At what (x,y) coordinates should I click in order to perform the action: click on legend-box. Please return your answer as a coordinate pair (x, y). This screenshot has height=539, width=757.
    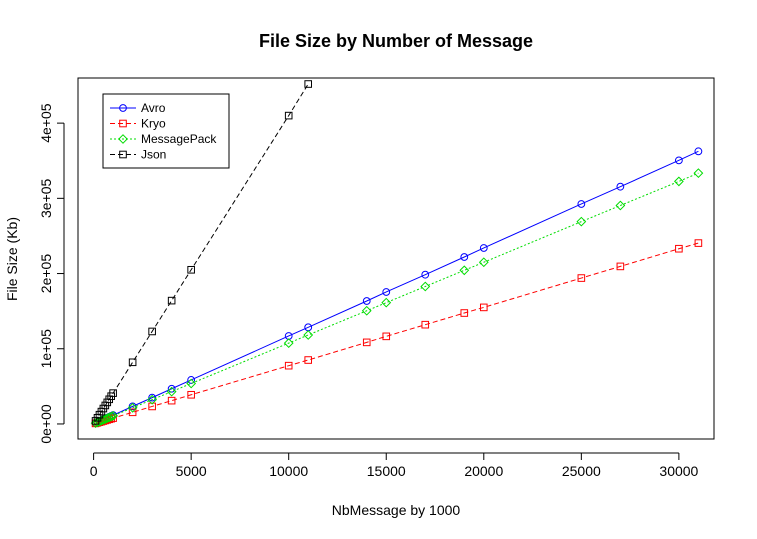
    Looking at the image, I should click on (166, 131).